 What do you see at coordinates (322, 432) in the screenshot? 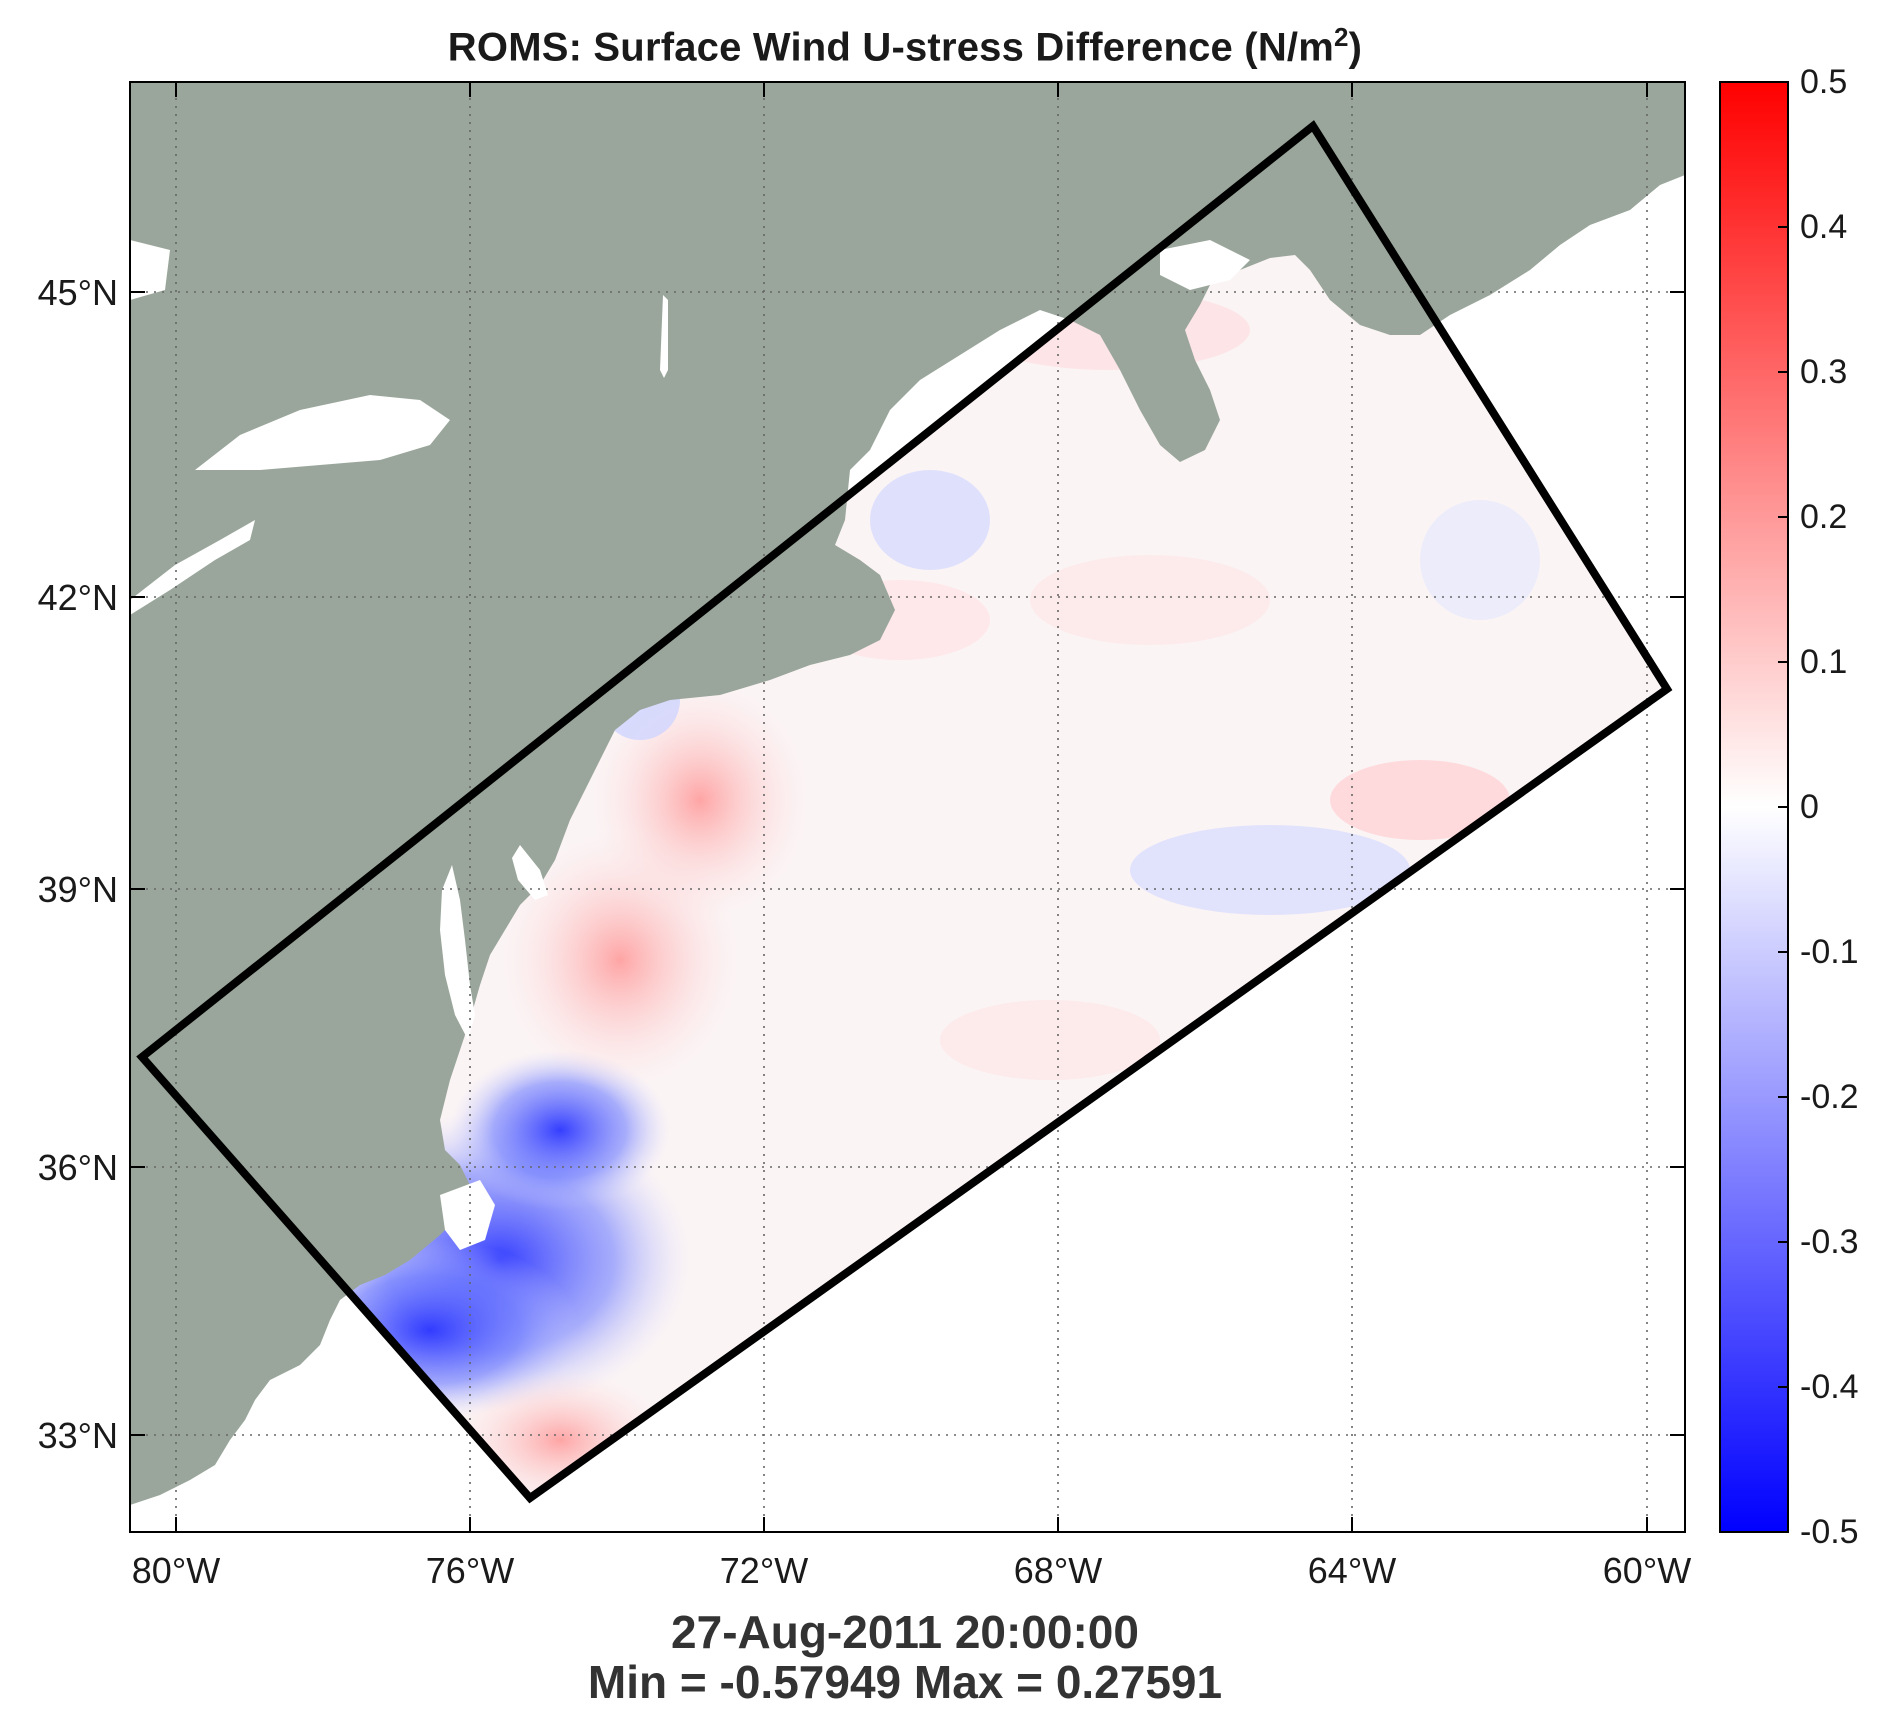
I see `lake-ontario` at bounding box center [322, 432].